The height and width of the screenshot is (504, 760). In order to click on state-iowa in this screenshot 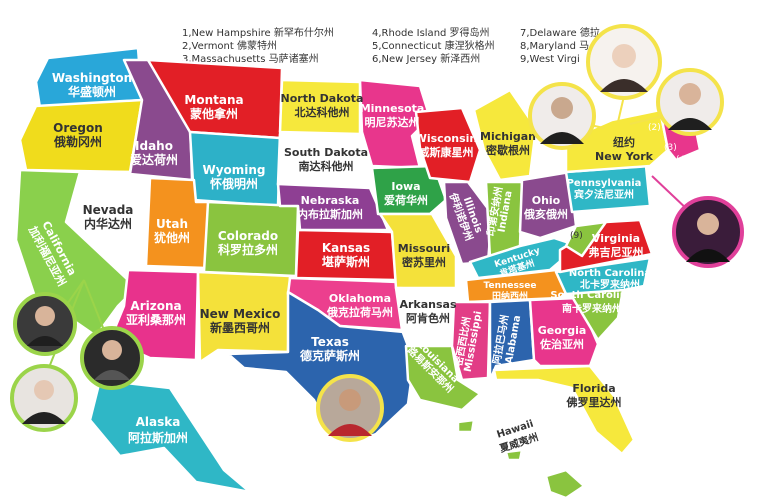, I will do `click(409, 190)`.